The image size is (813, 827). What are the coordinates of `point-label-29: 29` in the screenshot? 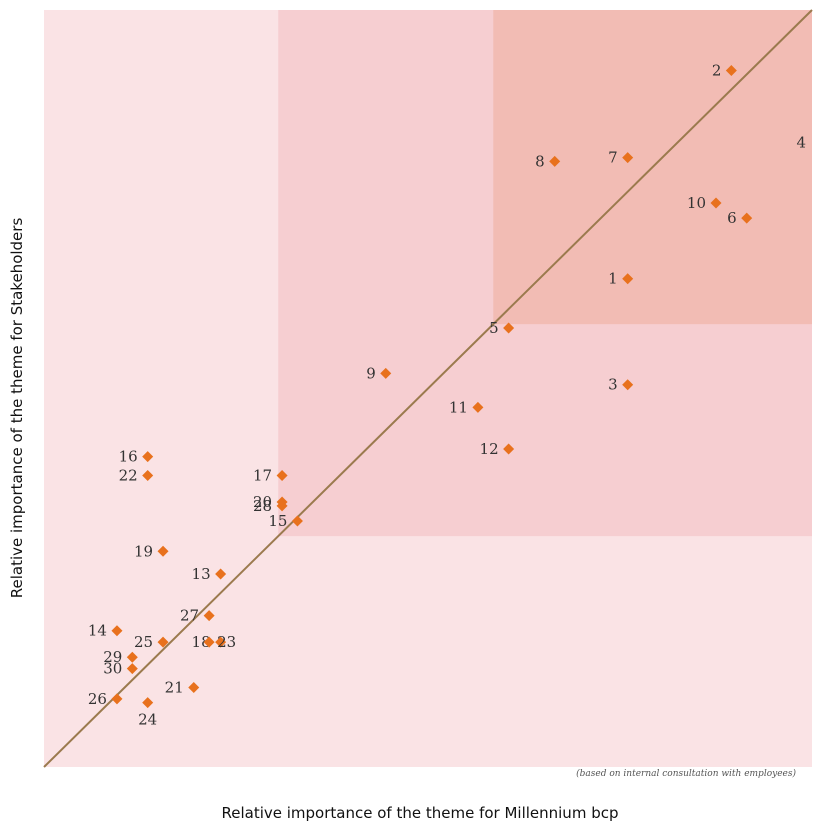 It's located at (112, 657).